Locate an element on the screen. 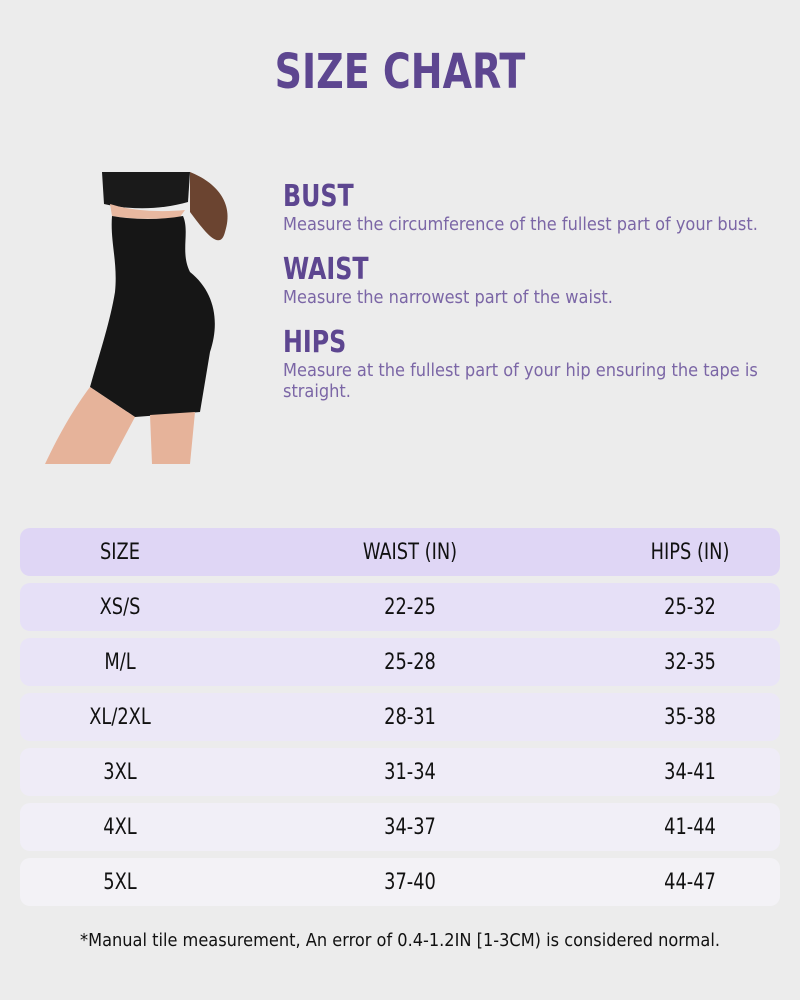 The height and width of the screenshot is (1000, 800). hips-heading: HIPS is located at coordinates (315, 342).